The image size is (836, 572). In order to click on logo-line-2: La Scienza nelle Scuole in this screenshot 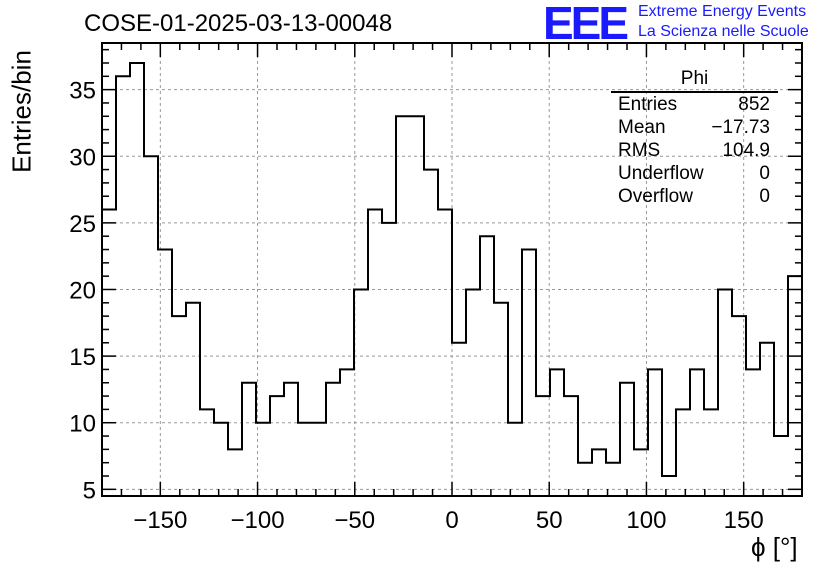, I will do `click(723, 31)`.